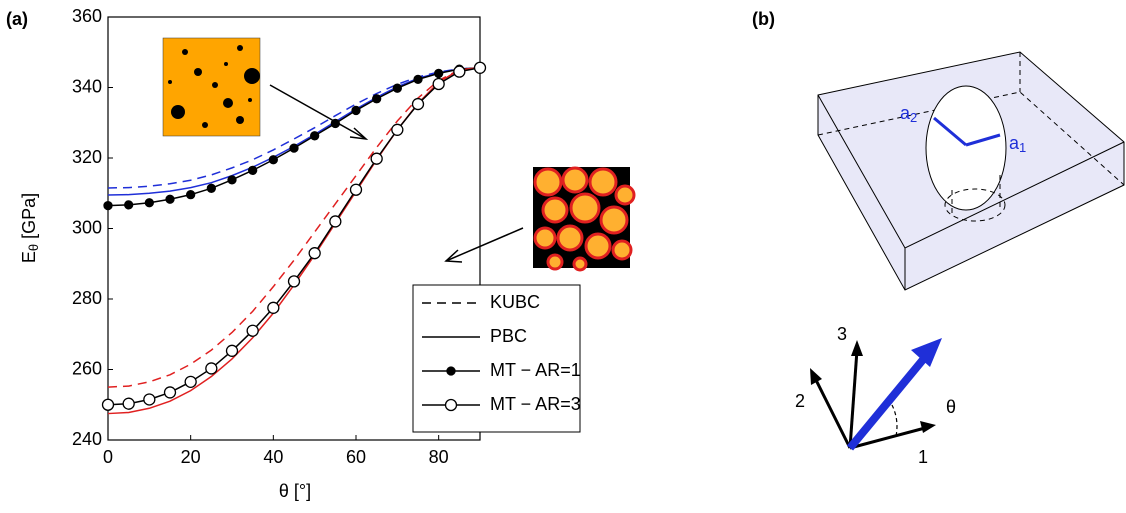 Image resolution: width=1126 pixels, height=513 pixels. Describe the element at coordinates (439, 457) in the screenshot. I see `x-tick-label: 80` at that location.